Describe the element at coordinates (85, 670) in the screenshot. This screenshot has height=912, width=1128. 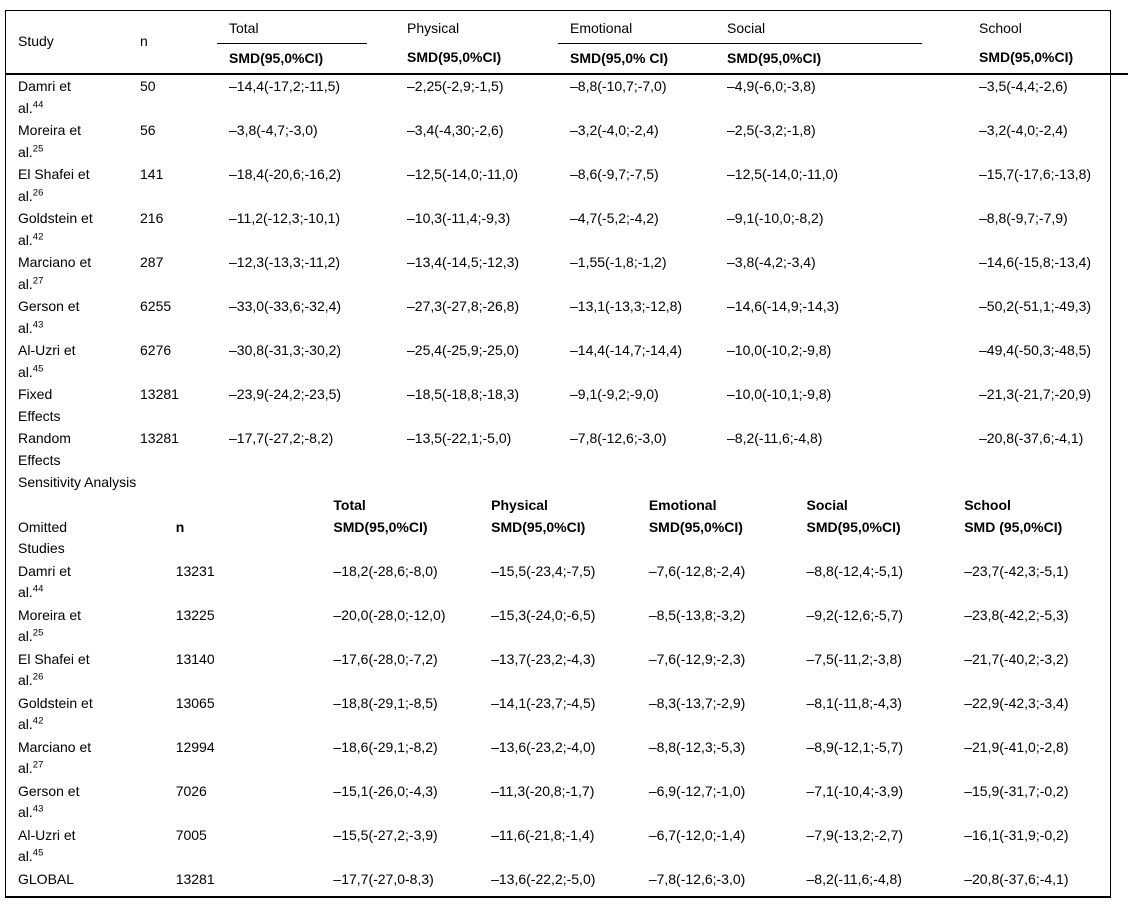
I see `study-name-cell: El Shafei et al.26` at that location.